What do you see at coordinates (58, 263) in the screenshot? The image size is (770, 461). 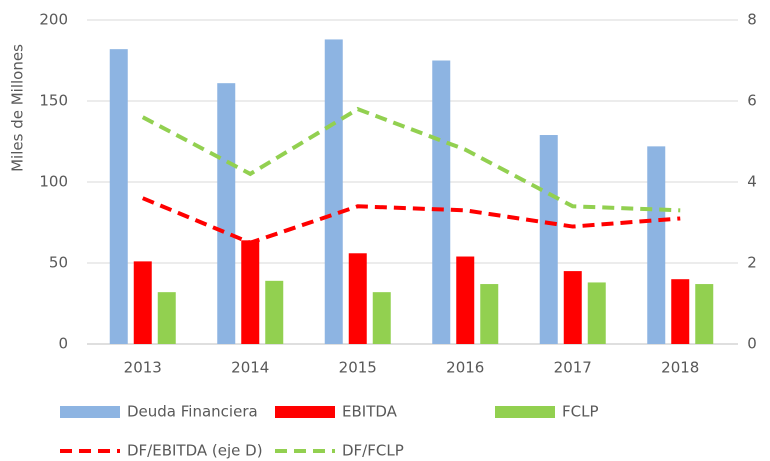 I see `y-tick-label: 50` at bounding box center [58, 263].